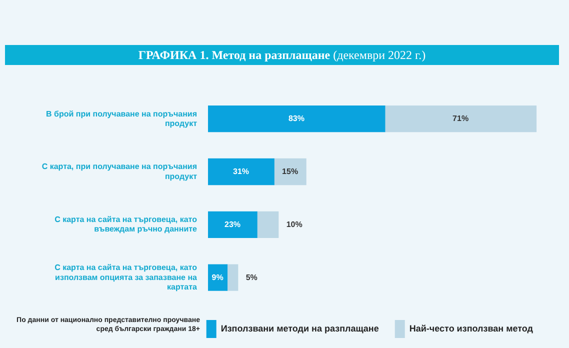 The width and height of the screenshot is (569, 348). Describe the element at coordinates (471, 328) in the screenshot. I see `legend-label: Най-често използван метод` at that location.